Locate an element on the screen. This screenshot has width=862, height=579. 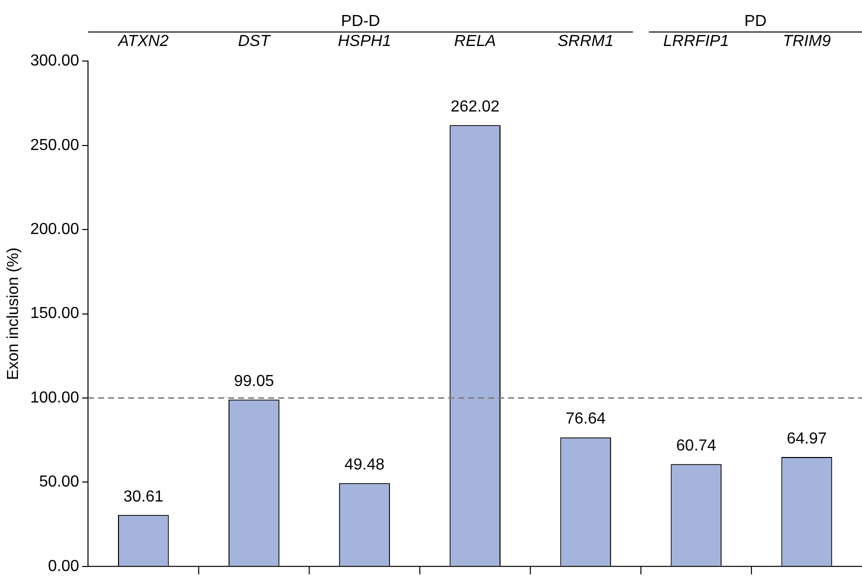
text: PD-D is located at coordinates (360, 21).